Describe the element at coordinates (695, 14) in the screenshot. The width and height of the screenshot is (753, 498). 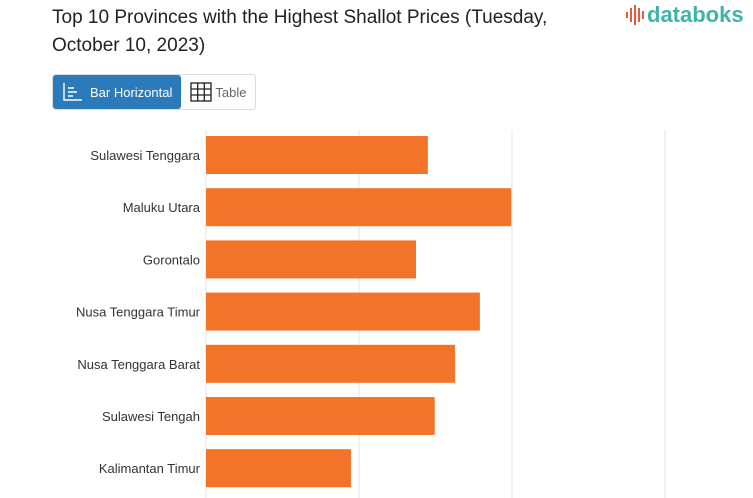
I see `logo-text: databoks` at that location.